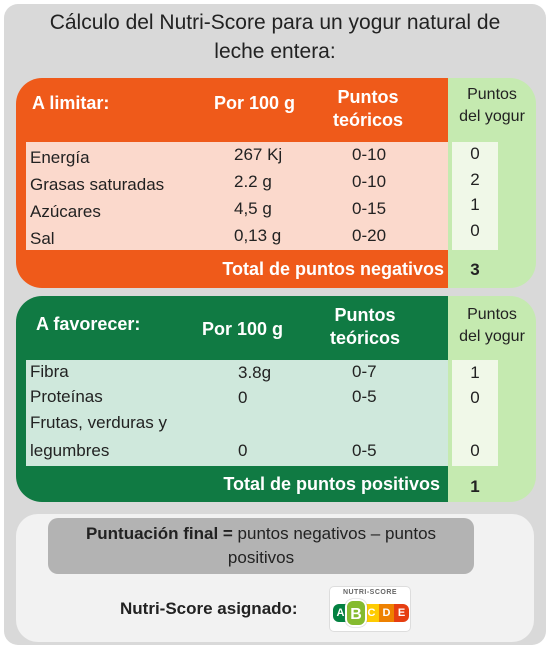 The image size is (550, 649). What do you see at coordinates (253, 181) in the screenshot?
I see `table-row-value: 2.2 g` at bounding box center [253, 181].